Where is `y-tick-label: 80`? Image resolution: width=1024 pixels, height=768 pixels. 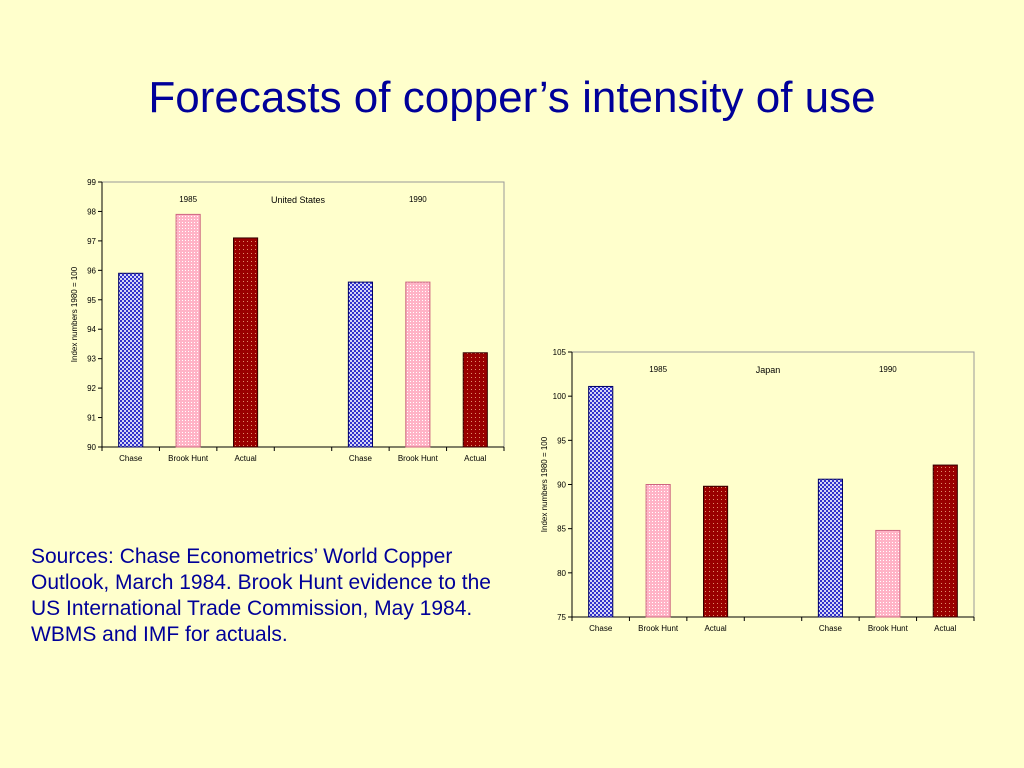 y-tick-label: 80 is located at coordinates (561, 573).